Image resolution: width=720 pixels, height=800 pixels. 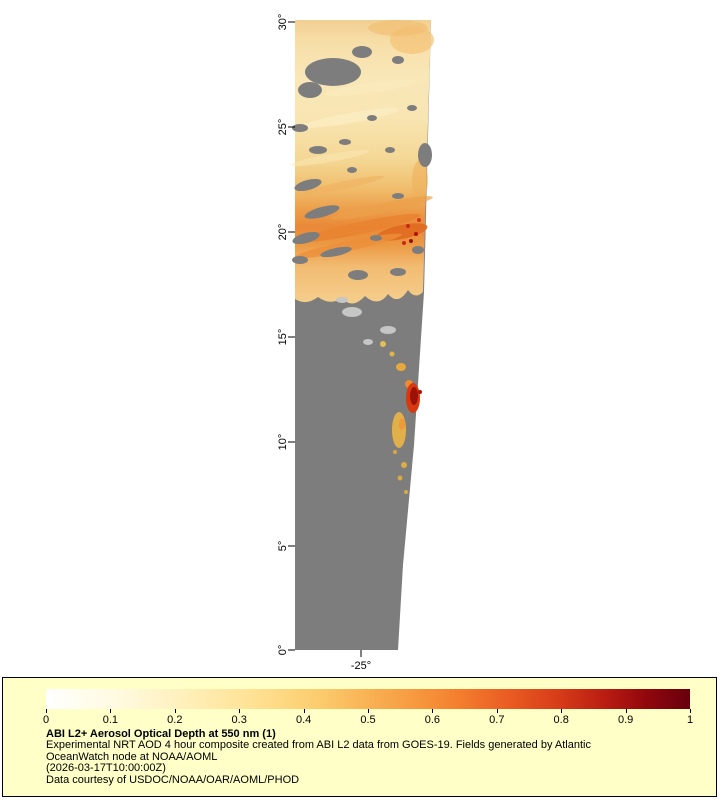 I want to click on x-axis: -25°, so click(x=361, y=661).